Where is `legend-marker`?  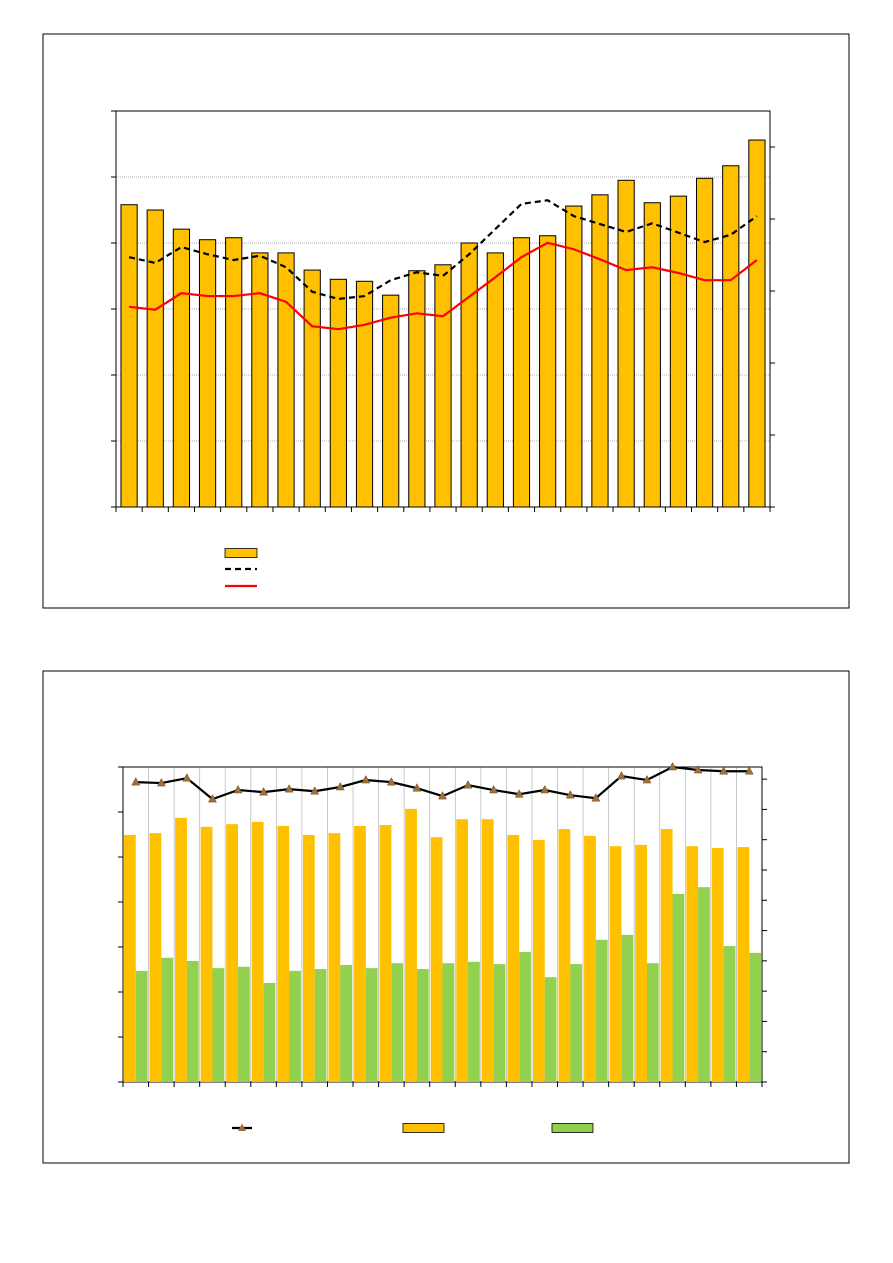 legend-marker is located at coordinates (242, 1127).